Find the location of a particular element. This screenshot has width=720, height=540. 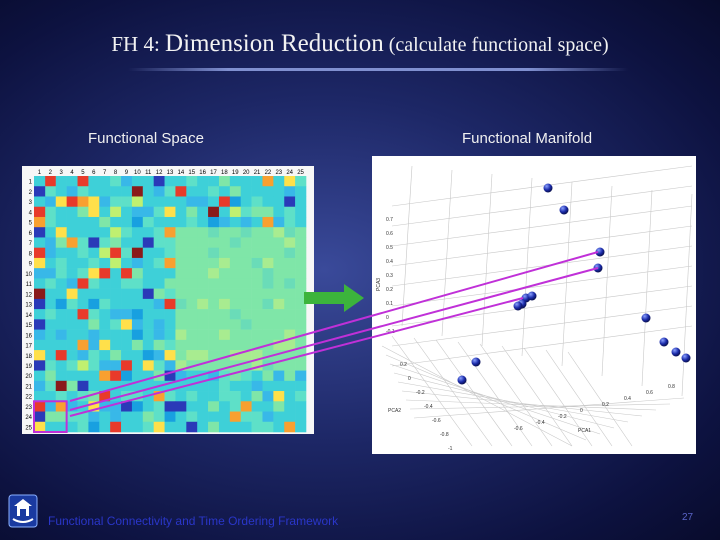

manifold-node is located at coordinates (462, 380).